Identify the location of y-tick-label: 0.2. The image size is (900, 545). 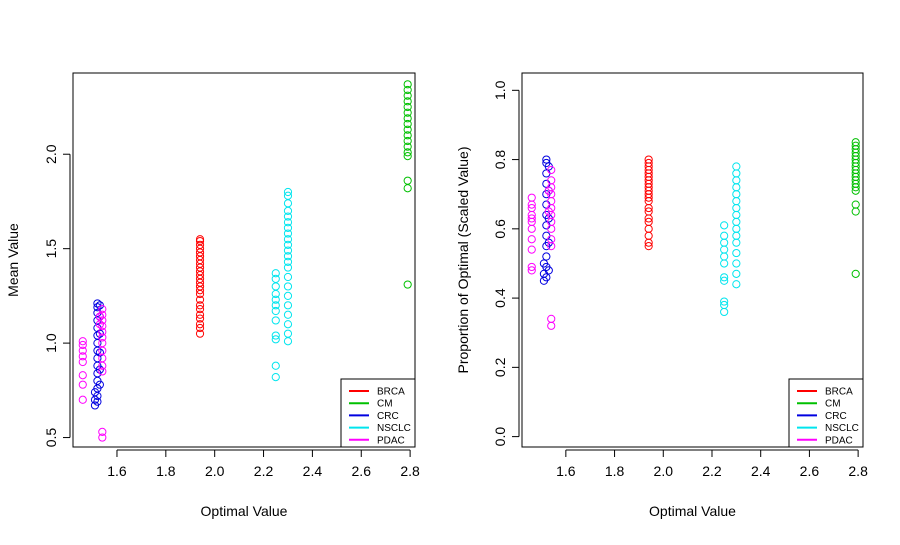
(500, 367).